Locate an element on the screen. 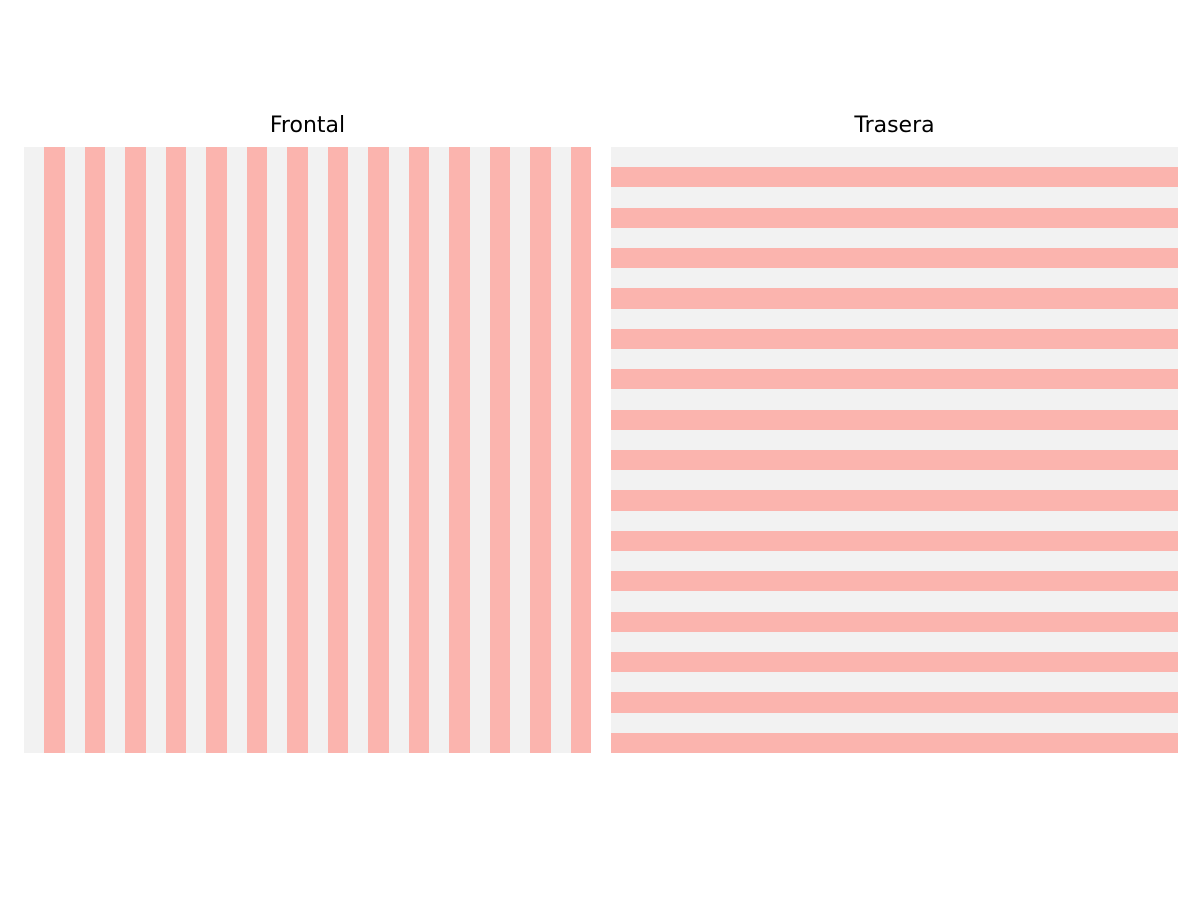  back-panel-title: Trasera is located at coordinates (894, 125).